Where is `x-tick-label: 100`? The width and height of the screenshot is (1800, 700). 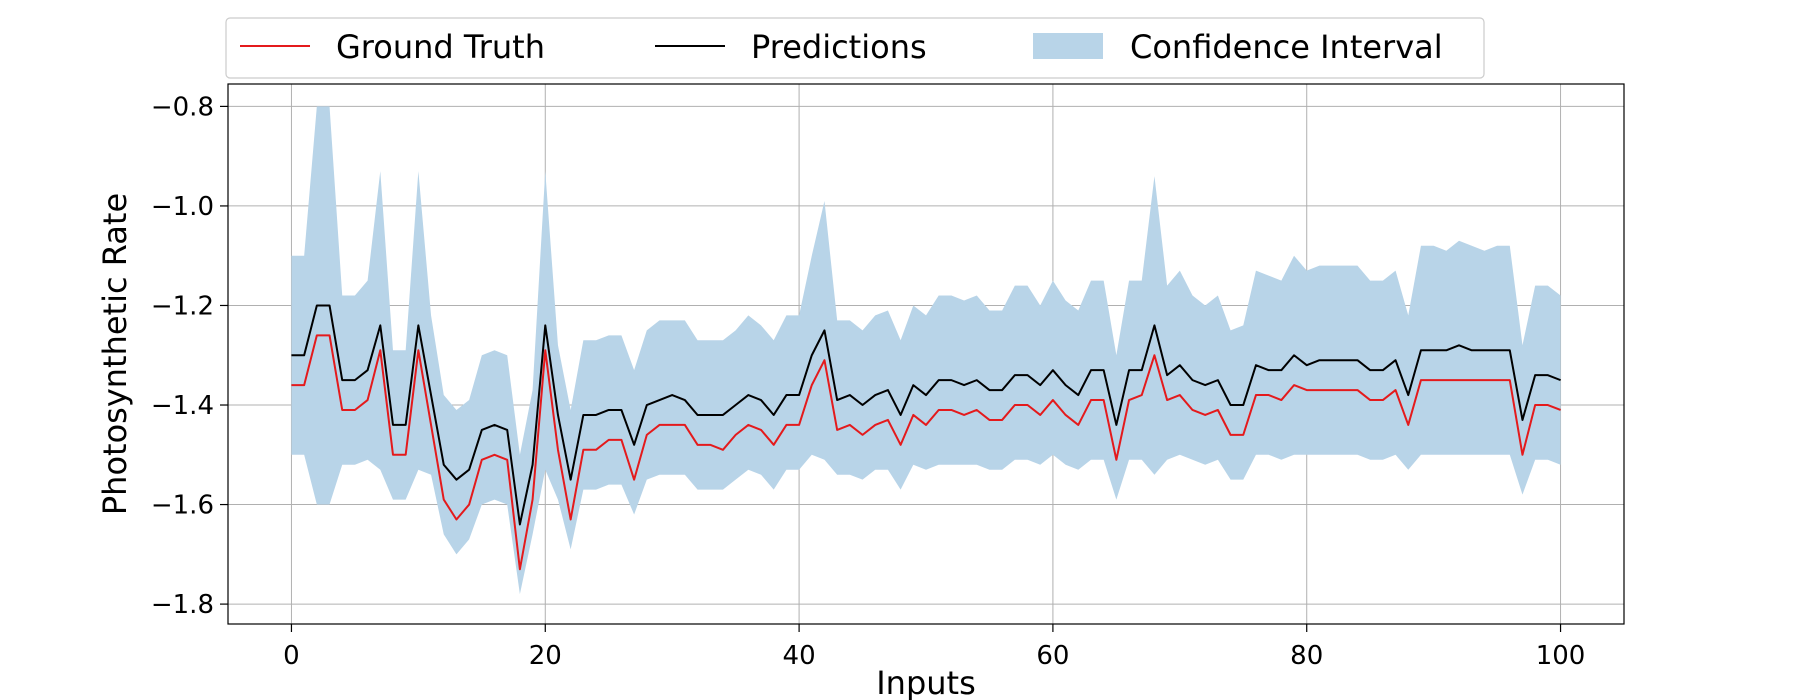
x-tick-label: 100 is located at coordinates (1561, 656).